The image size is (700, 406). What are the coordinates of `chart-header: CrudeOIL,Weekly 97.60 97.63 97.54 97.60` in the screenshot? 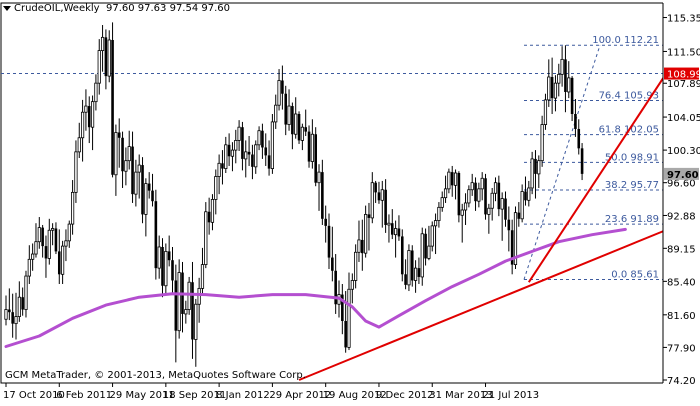 It's located at (116, 8).